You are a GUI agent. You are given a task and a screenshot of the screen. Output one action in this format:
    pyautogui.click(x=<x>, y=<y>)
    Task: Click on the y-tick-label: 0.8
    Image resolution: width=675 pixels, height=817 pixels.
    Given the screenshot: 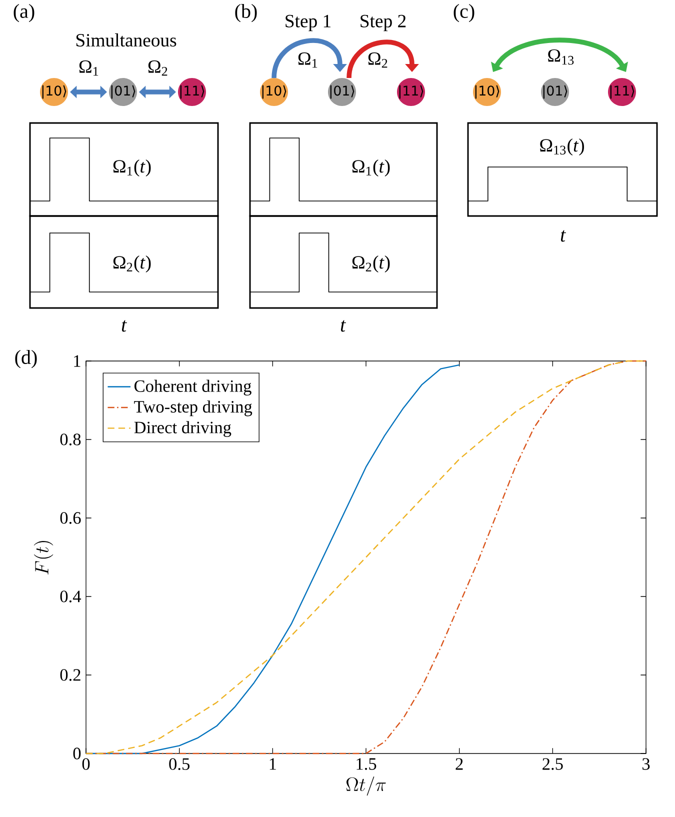 What is the action you would take?
    pyautogui.click(x=70, y=440)
    